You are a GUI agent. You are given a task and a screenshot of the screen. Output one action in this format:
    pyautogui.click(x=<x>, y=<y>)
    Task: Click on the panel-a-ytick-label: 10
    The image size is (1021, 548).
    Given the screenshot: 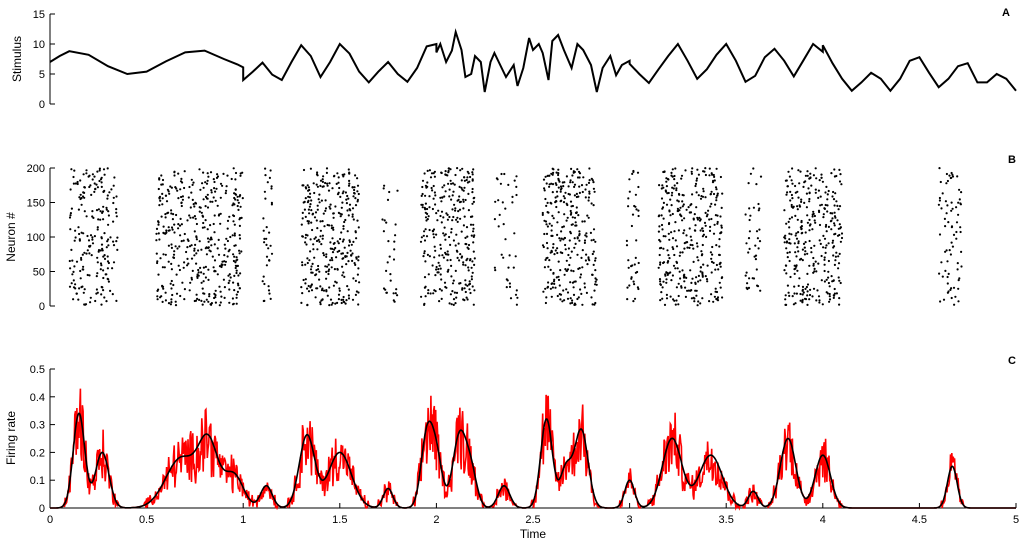 What is the action you would take?
    pyautogui.click(x=39, y=45)
    